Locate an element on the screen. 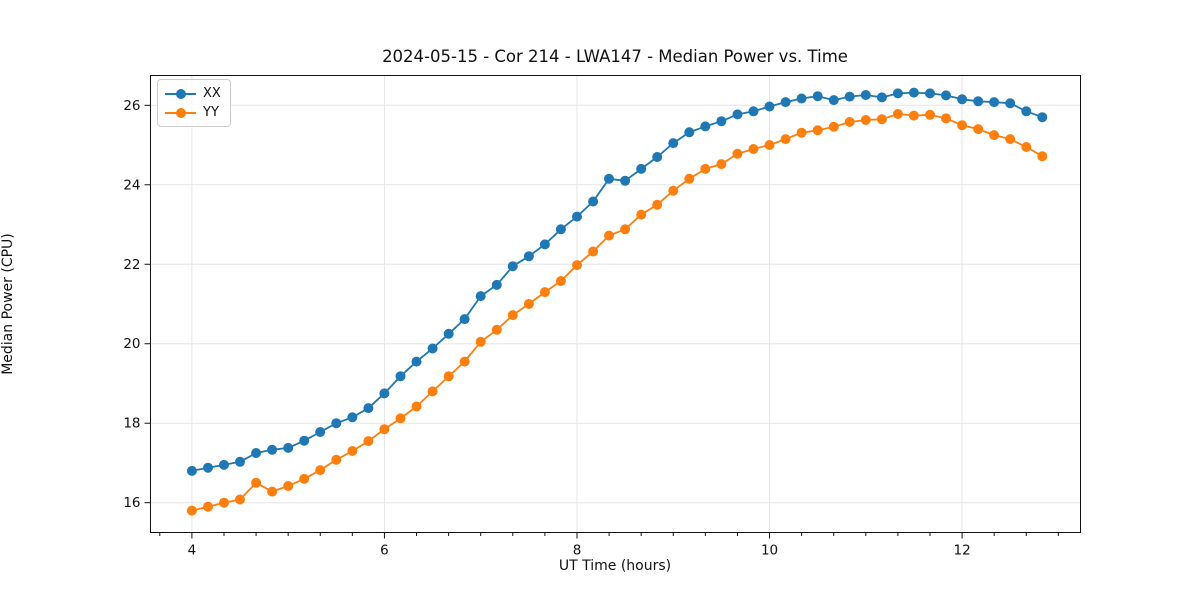 This screenshot has width=1200, height=600. y-tick-label: 24 is located at coordinates (131, 185).